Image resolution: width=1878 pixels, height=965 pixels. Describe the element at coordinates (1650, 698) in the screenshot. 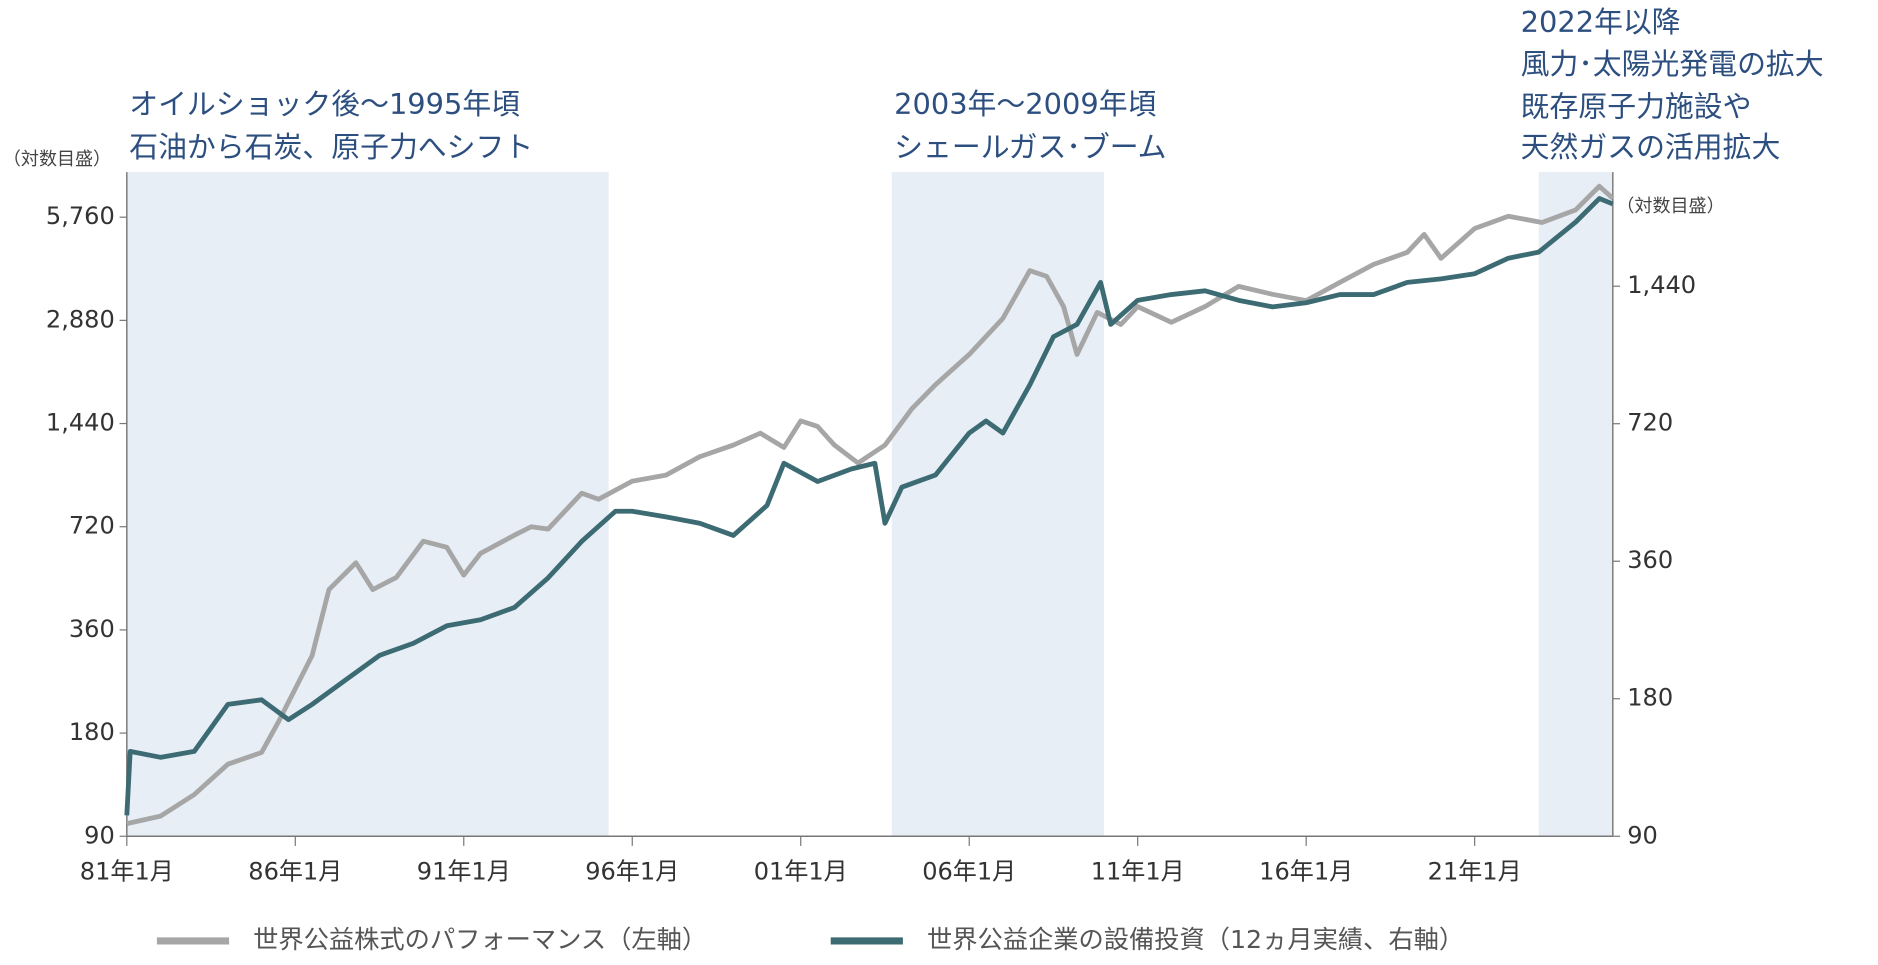

I see `y2-tick-label: 180` at that location.